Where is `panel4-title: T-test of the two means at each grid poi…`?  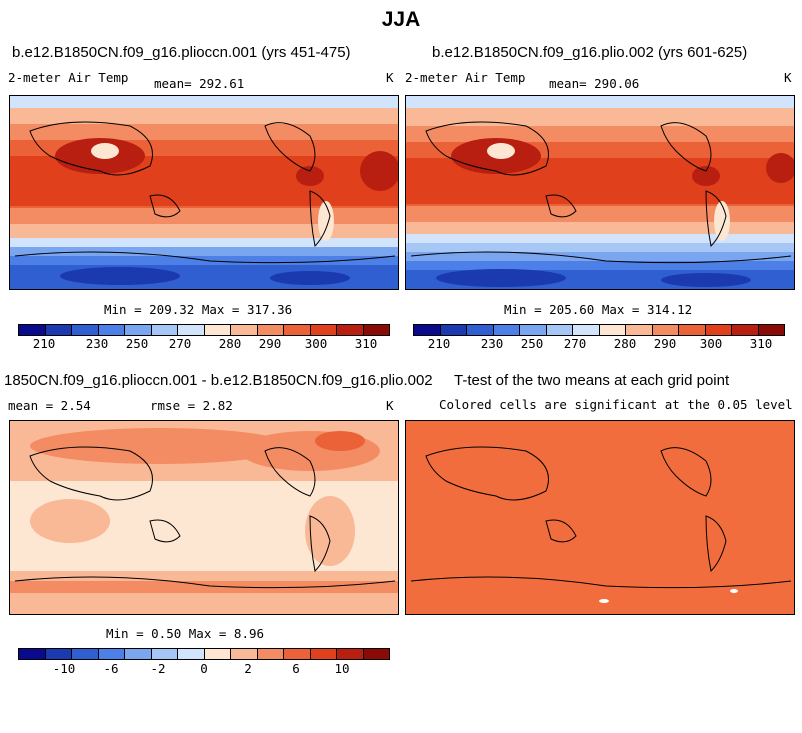 panel4-title: T-test of the two means at each grid poi… is located at coordinates (592, 380).